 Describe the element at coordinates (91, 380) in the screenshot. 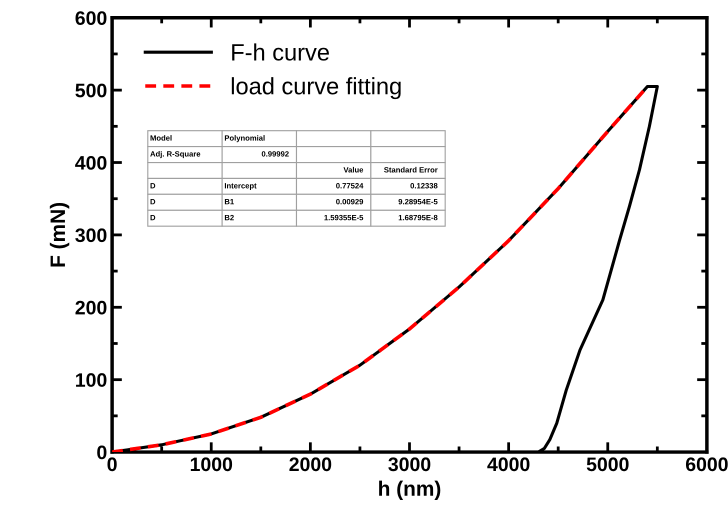

I see `y-tick-label: 100` at that location.